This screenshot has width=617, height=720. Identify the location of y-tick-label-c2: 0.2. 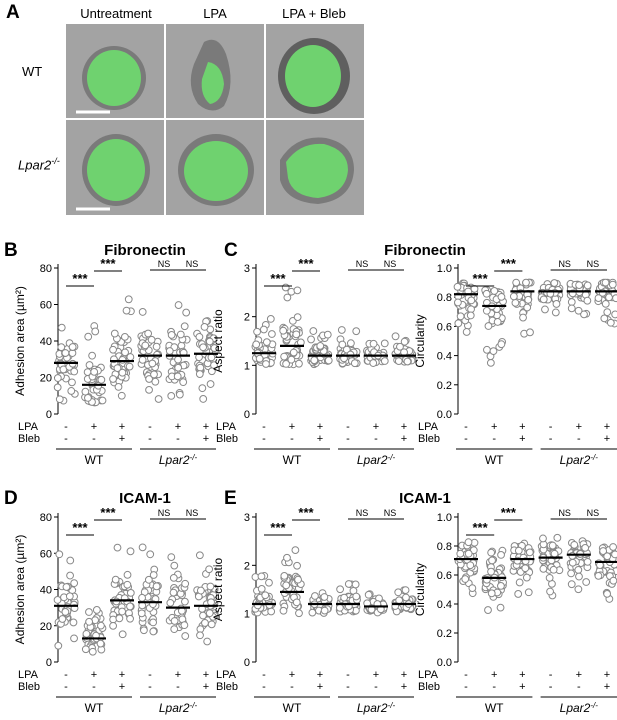
(444, 386).